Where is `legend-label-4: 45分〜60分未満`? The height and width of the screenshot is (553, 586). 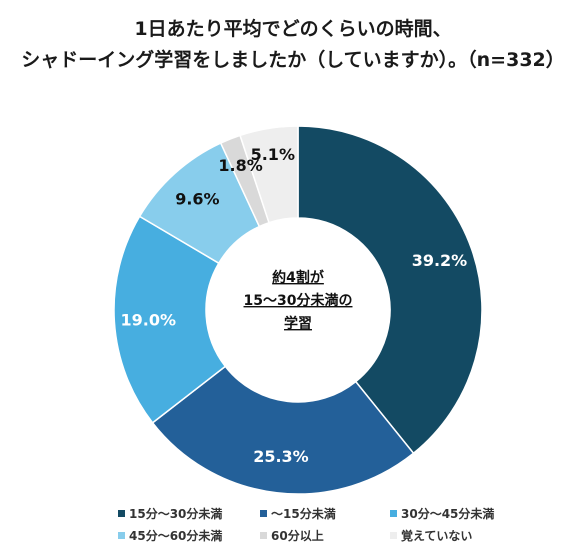 legend-label-4: 45分〜60分未満 is located at coordinates (176, 536).